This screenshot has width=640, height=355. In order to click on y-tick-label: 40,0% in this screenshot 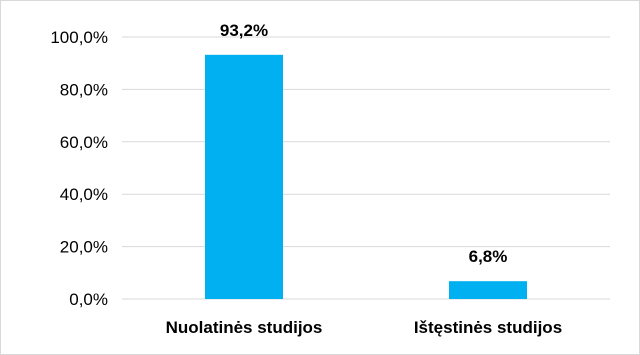, I will do `click(84, 194)`.